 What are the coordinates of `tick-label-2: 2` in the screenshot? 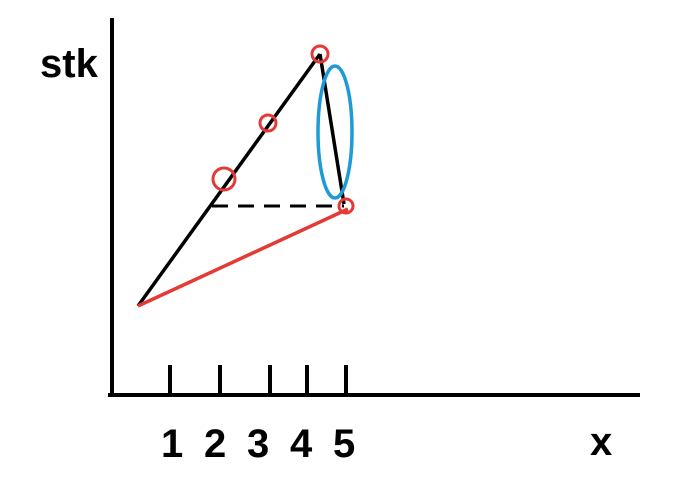 It's located at (215, 444).